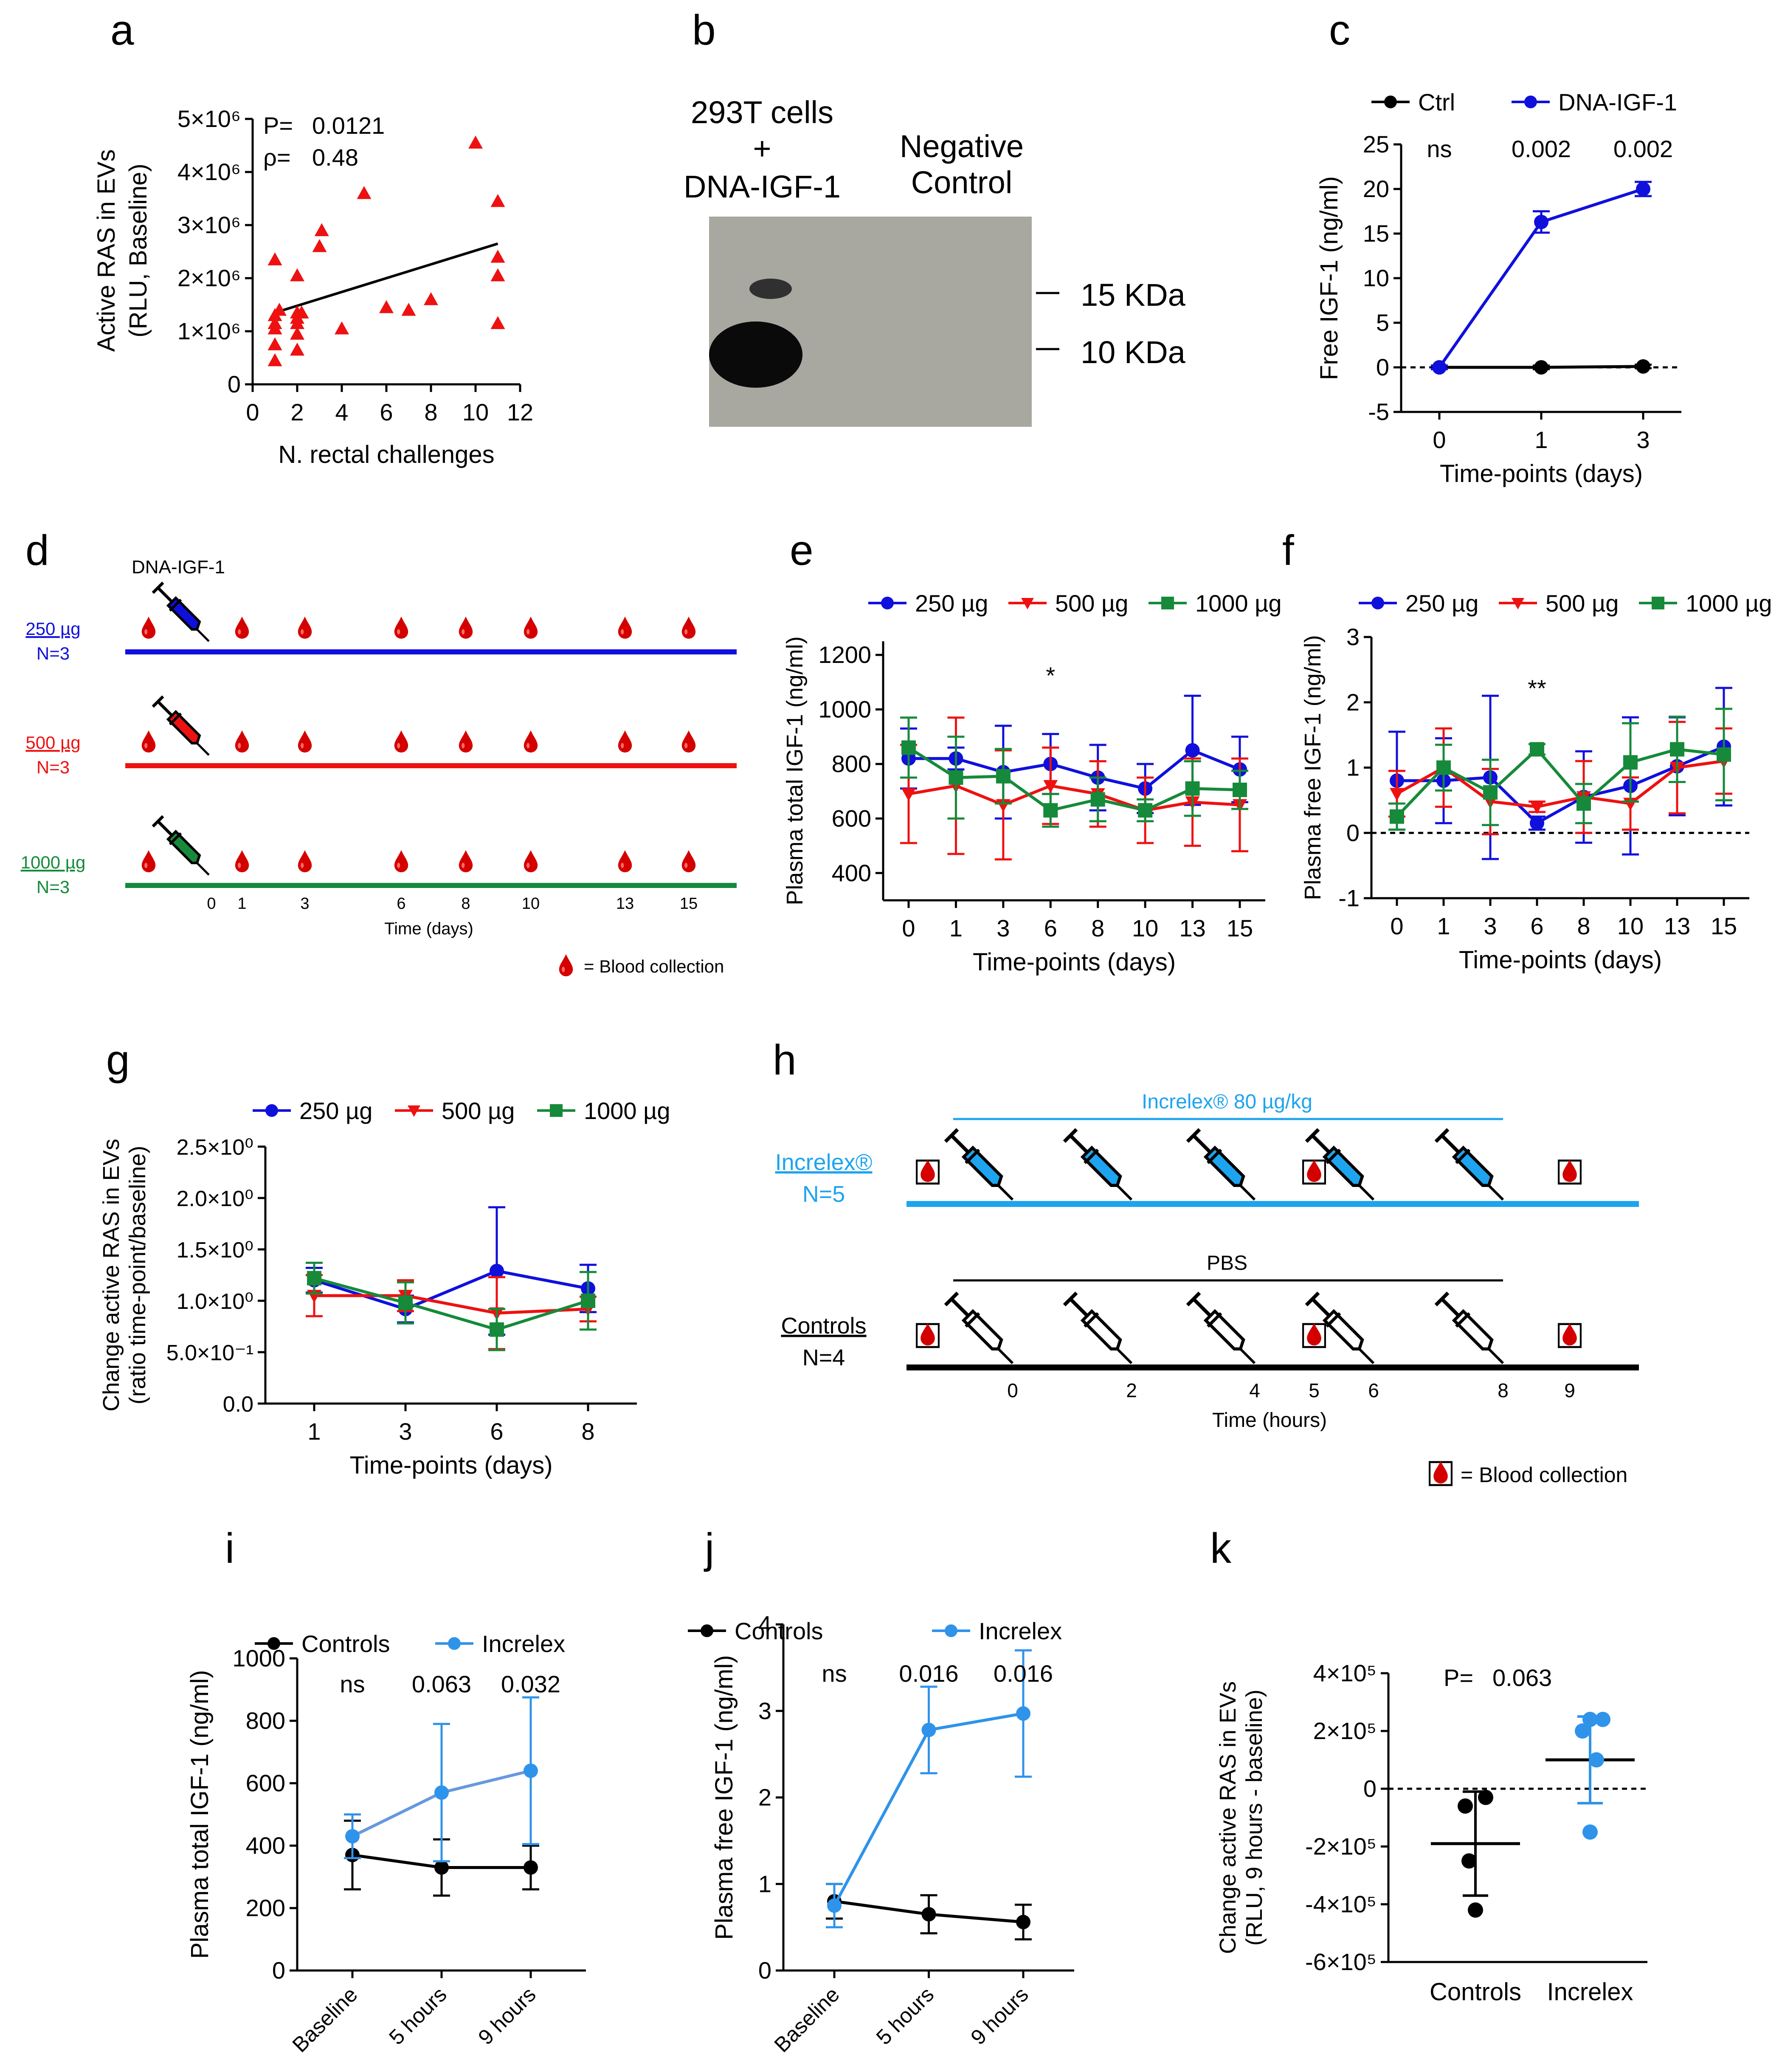 The width and height of the screenshot is (1782, 2072). I want to click on hour-tick-label: 6, so click(1373, 1390).